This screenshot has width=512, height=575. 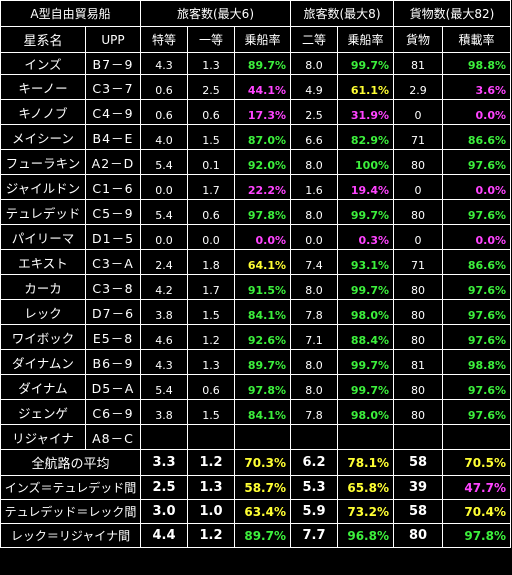 I want to click on boarding-rate-8: 93.1%, so click(x=365, y=262).